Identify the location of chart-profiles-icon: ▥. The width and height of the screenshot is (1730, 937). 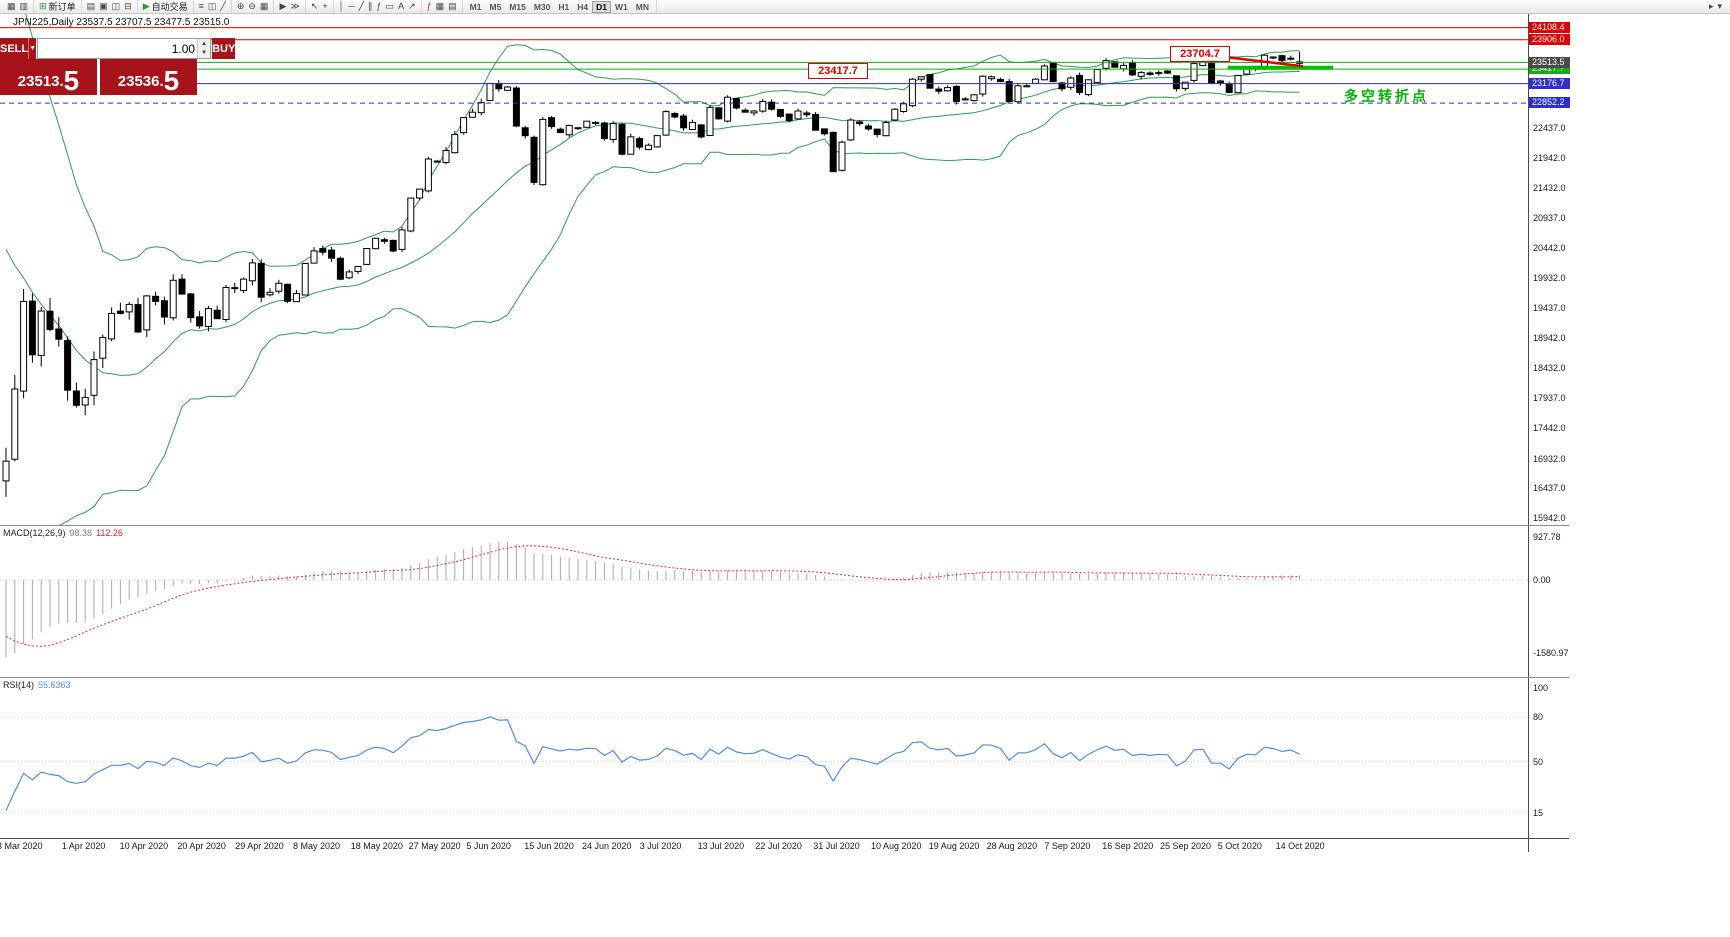
(24, 6).